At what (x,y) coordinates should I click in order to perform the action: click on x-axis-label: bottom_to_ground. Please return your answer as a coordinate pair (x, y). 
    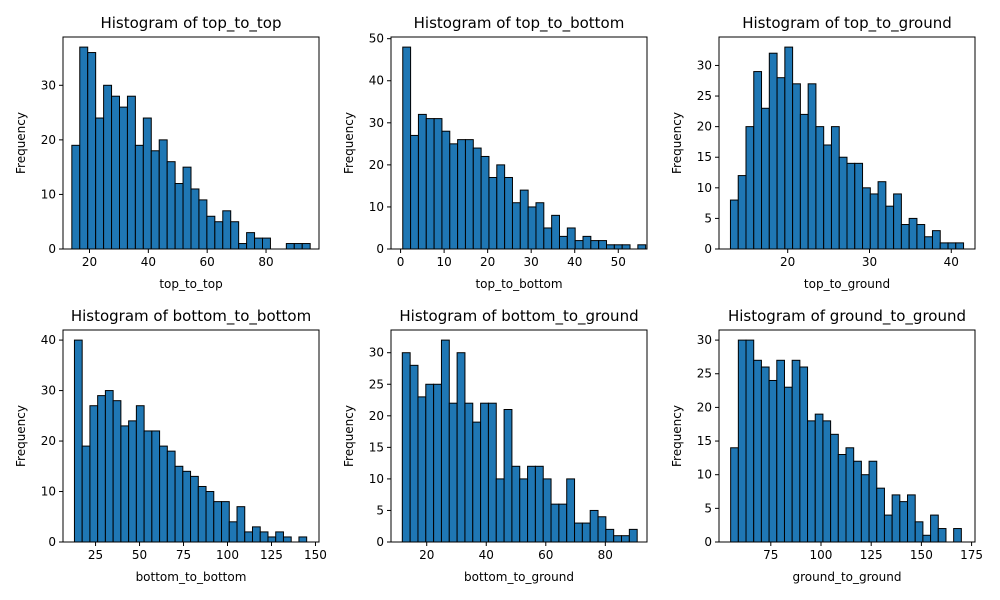
    Looking at the image, I should click on (519, 577).